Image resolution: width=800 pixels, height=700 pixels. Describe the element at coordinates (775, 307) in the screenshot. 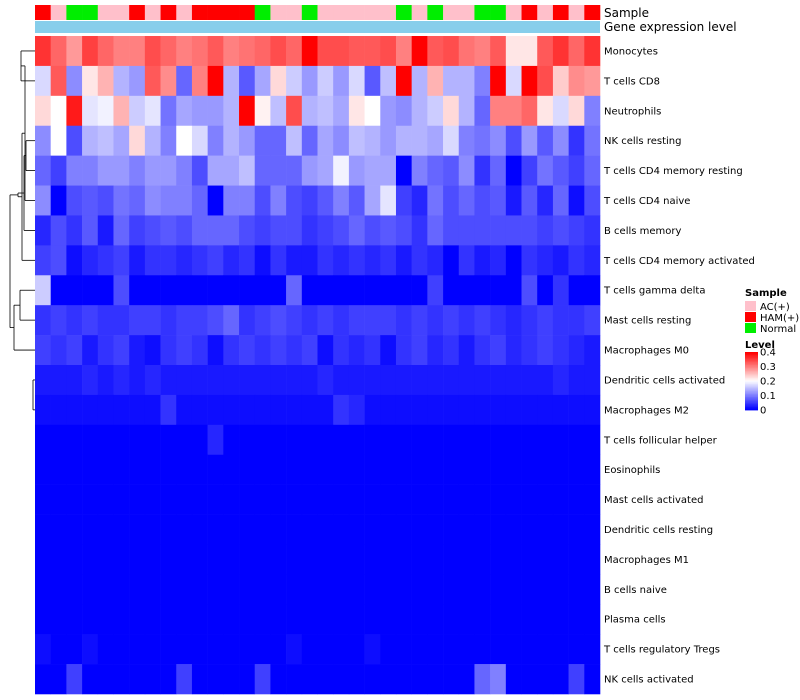

I see `legend-label: AC(+)` at that location.